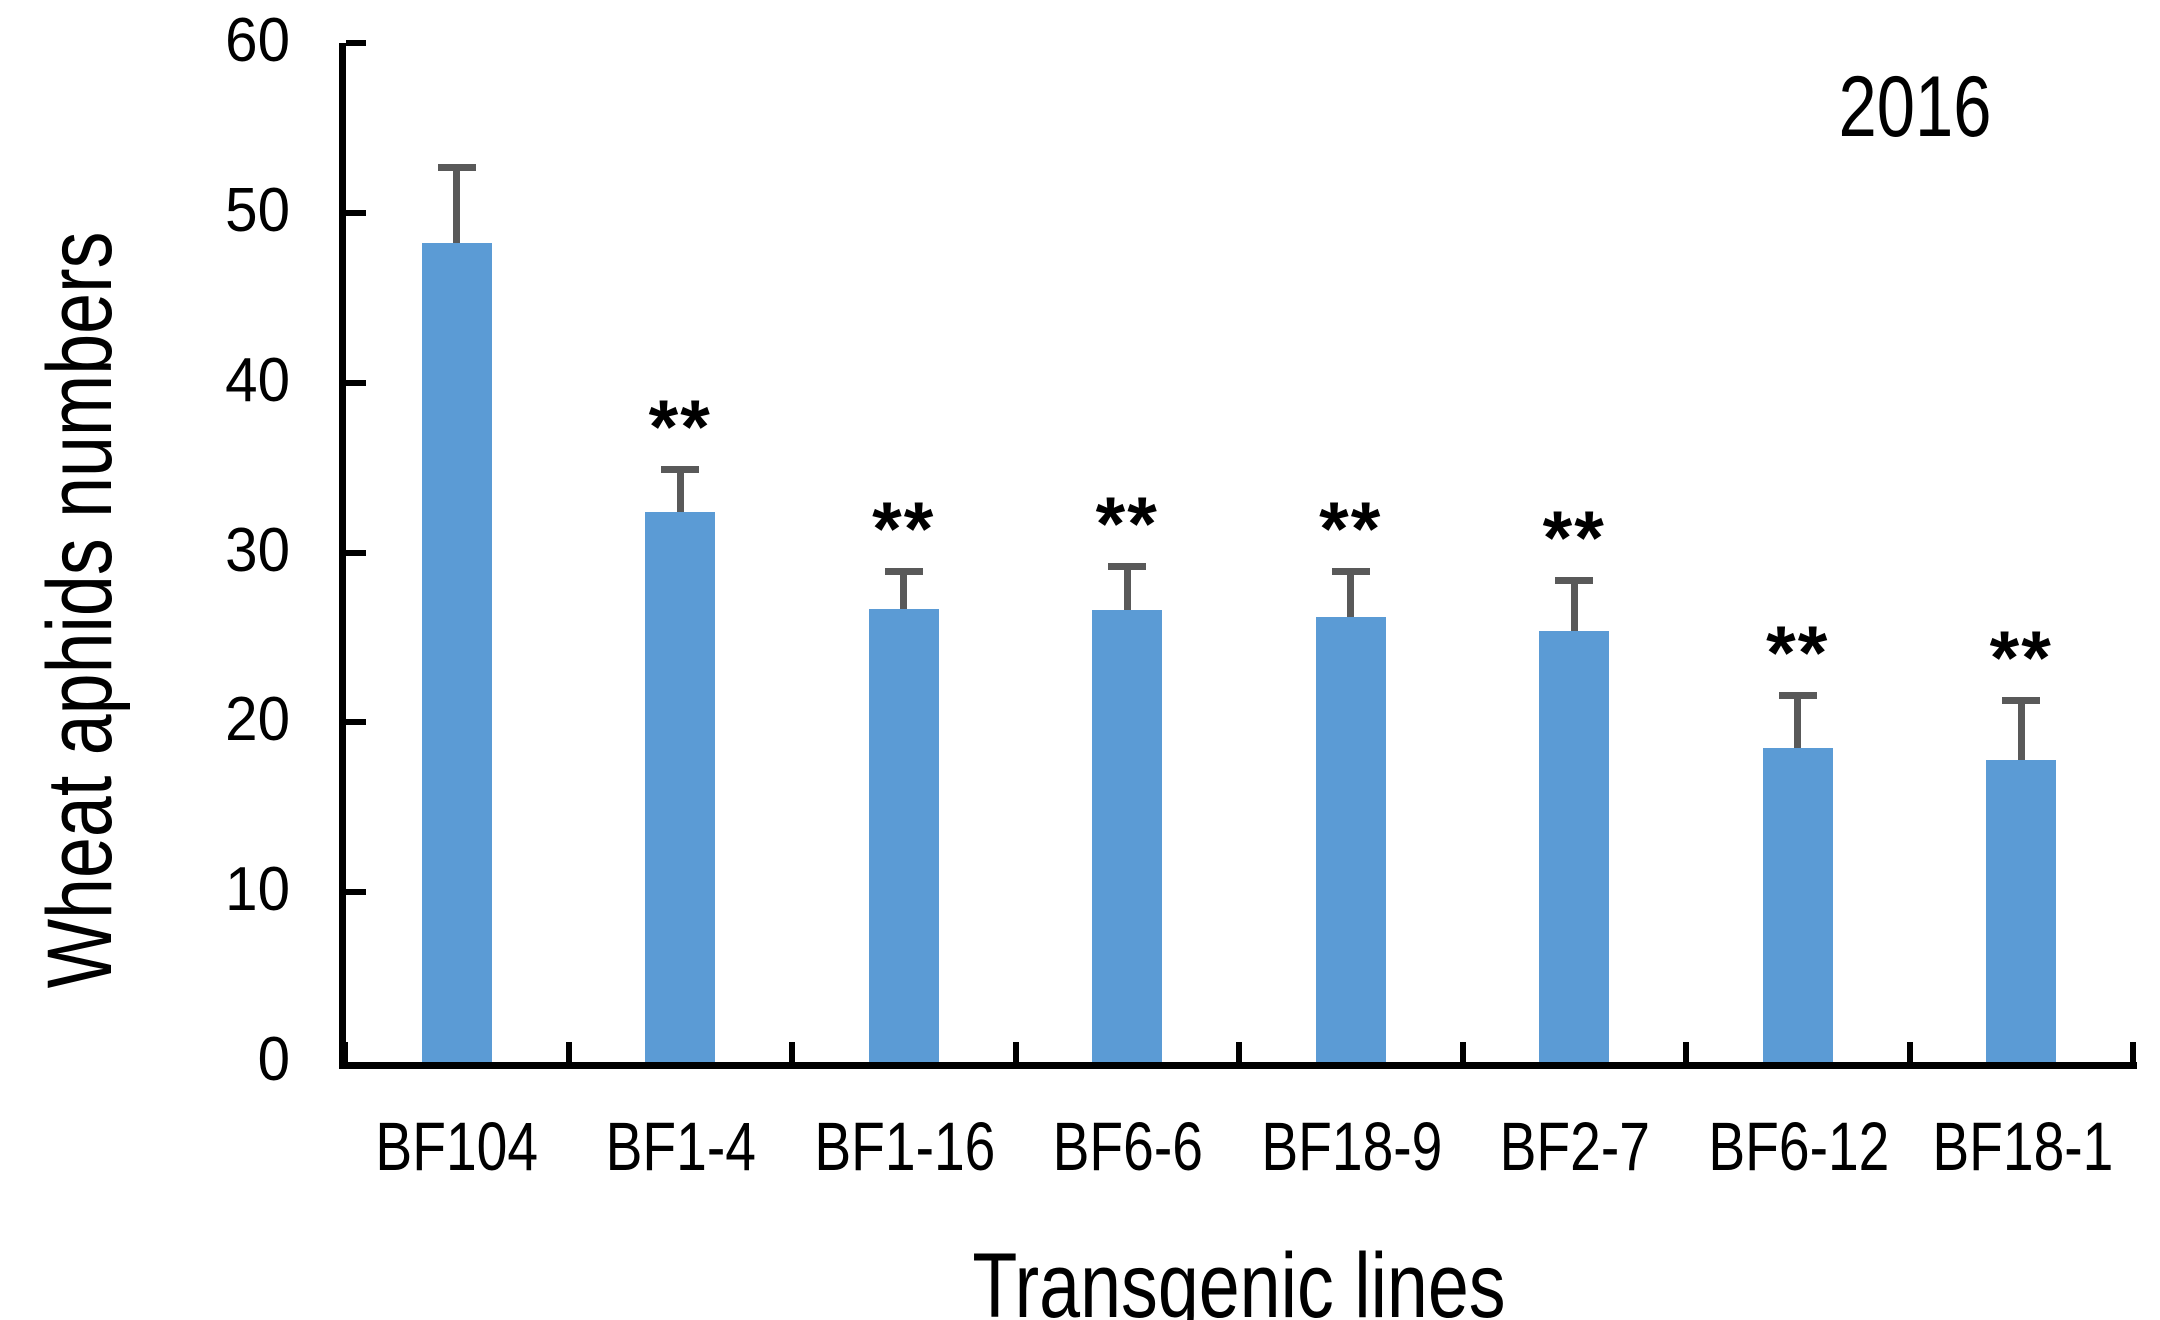 This screenshot has width=2160, height=1320. Describe the element at coordinates (905, 1146) in the screenshot. I see `x-category-label: BF1-16` at that location.